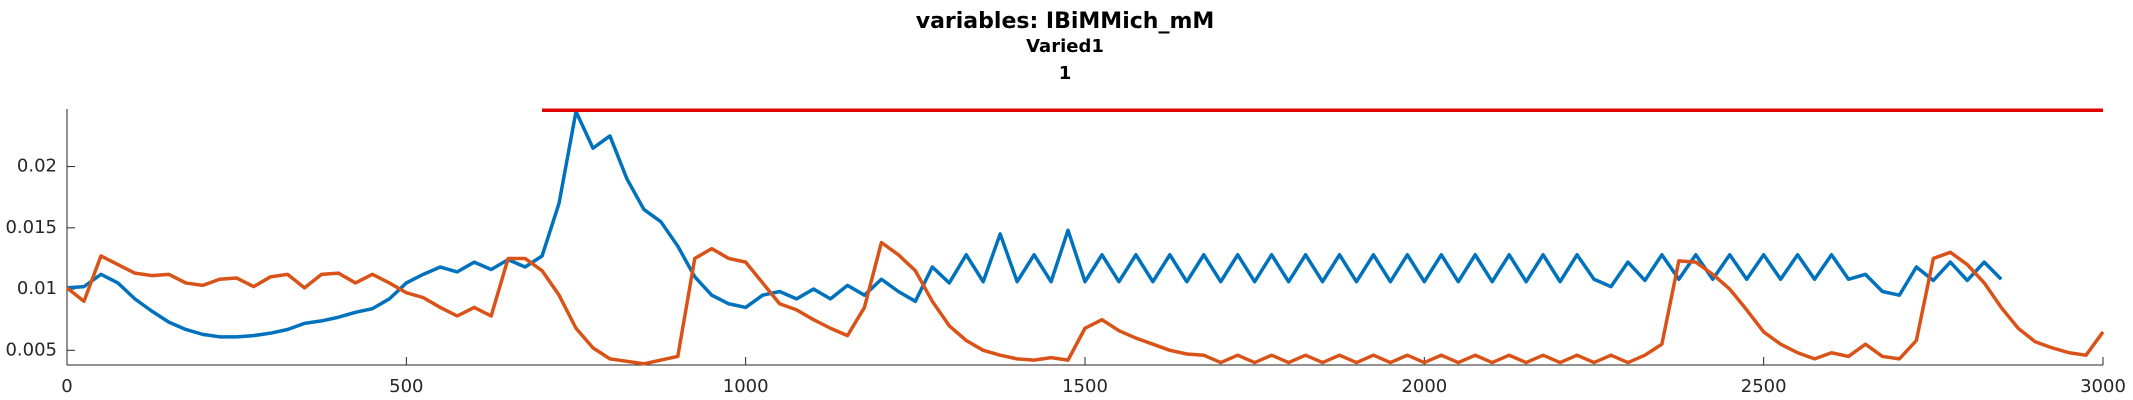  I want to click on y-tick-label: 0.015, so click(31, 227).